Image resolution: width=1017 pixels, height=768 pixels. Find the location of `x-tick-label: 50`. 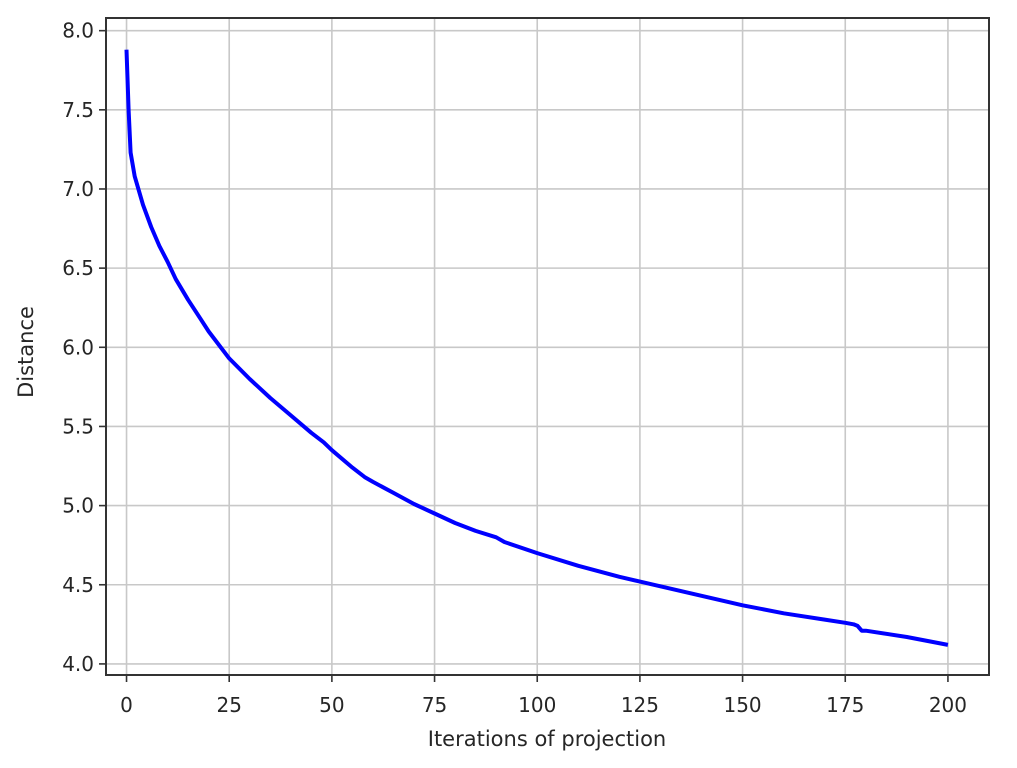

x-tick-label: 50 is located at coordinates (331, 705).